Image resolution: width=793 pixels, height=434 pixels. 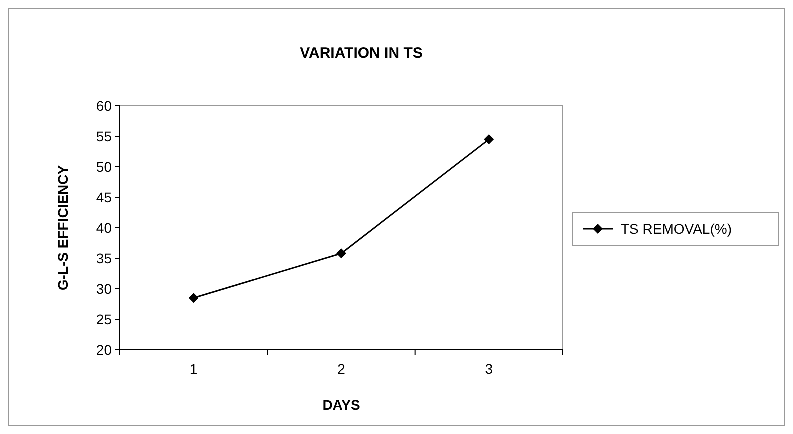 What do you see at coordinates (341, 405) in the screenshot?
I see `x-axis-title: DAYS` at bounding box center [341, 405].